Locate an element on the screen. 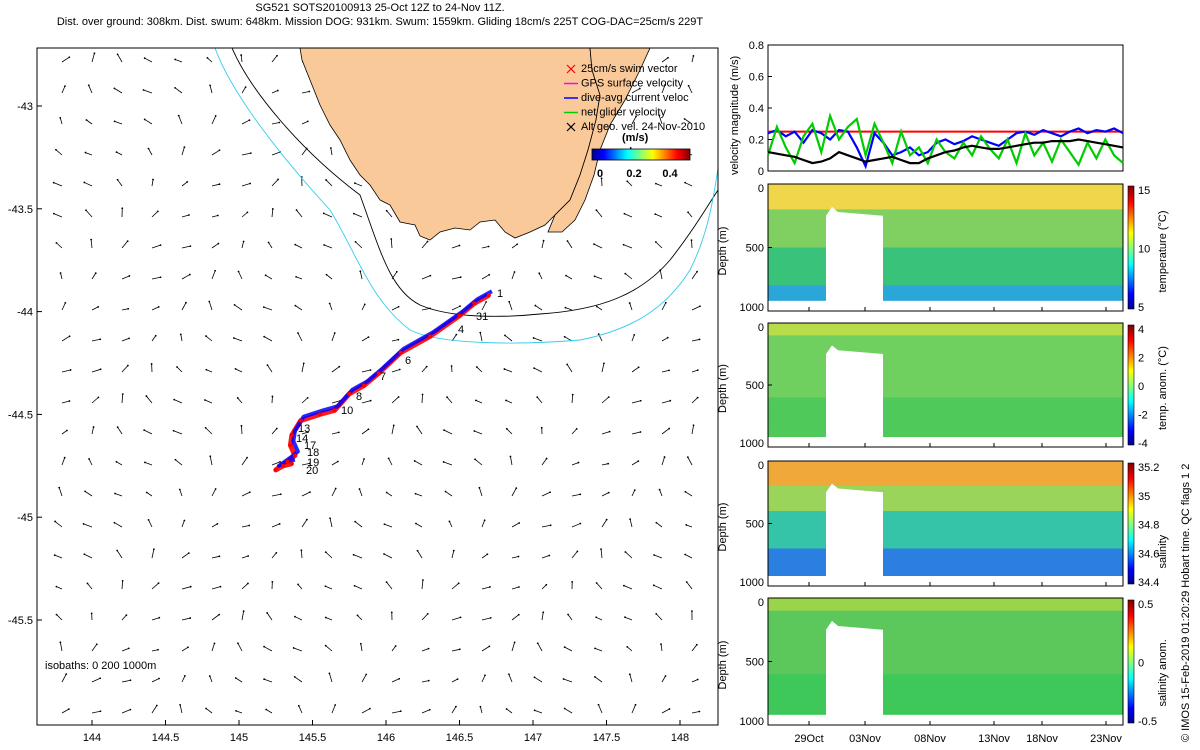 The image size is (1200, 750). map-xtick-label: 147.5 is located at coordinates (607, 738).